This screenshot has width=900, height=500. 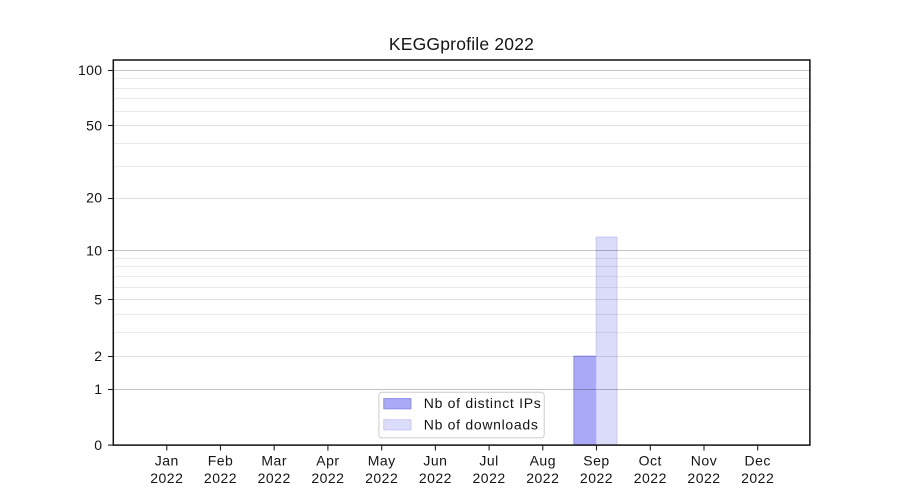 What do you see at coordinates (435, 461) in the screenshot?
I see `svg-text: Jun` at bounding box center [435, 461].